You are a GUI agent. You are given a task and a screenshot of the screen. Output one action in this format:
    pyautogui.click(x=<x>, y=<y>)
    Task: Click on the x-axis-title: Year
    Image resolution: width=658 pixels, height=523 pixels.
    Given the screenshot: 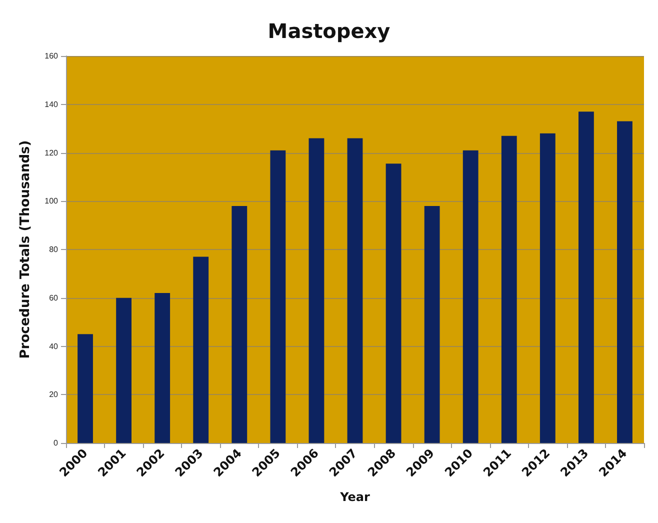 What is the action you would take?
    pyautogui.click(x=354, y=497)
    